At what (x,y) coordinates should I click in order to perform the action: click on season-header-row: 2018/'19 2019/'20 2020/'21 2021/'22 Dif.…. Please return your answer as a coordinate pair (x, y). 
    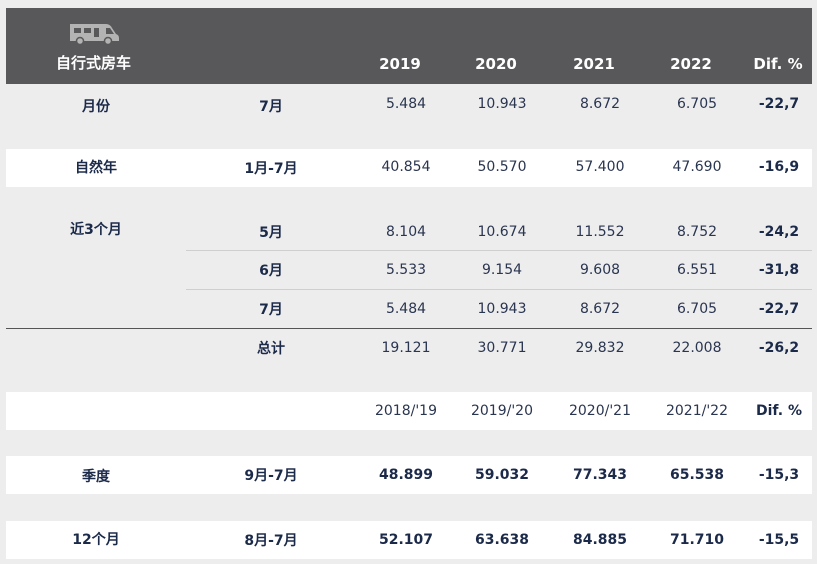
    Looking at the image, I should click on (409, 411).